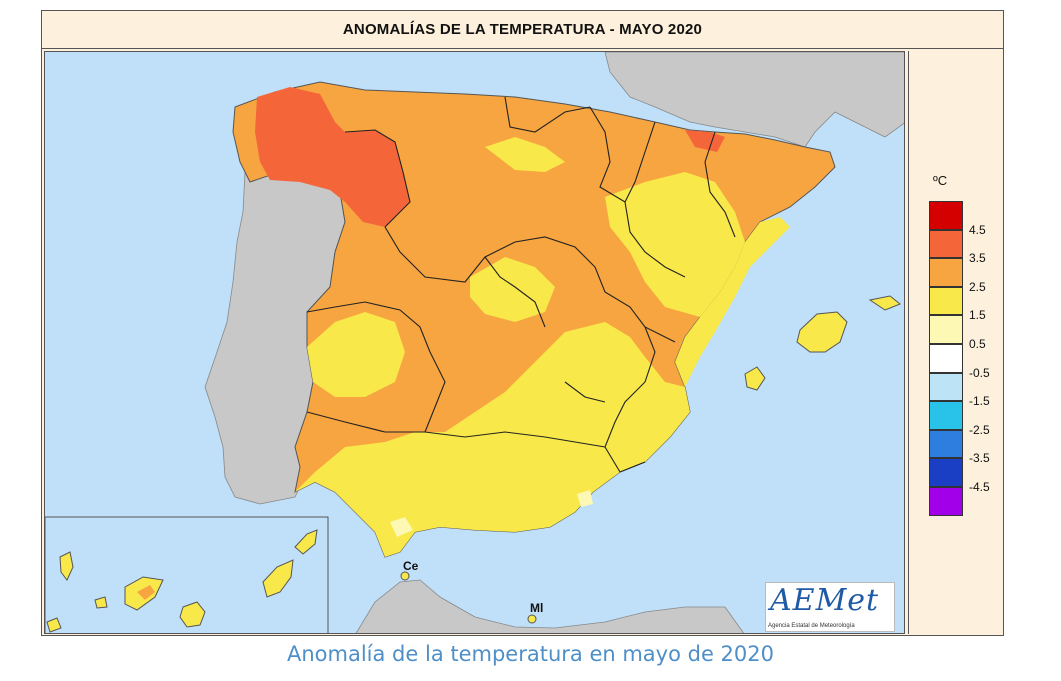 The image size is (1061, 681). I want to click on legend-tick-label: -2.5, so click(979, 429).